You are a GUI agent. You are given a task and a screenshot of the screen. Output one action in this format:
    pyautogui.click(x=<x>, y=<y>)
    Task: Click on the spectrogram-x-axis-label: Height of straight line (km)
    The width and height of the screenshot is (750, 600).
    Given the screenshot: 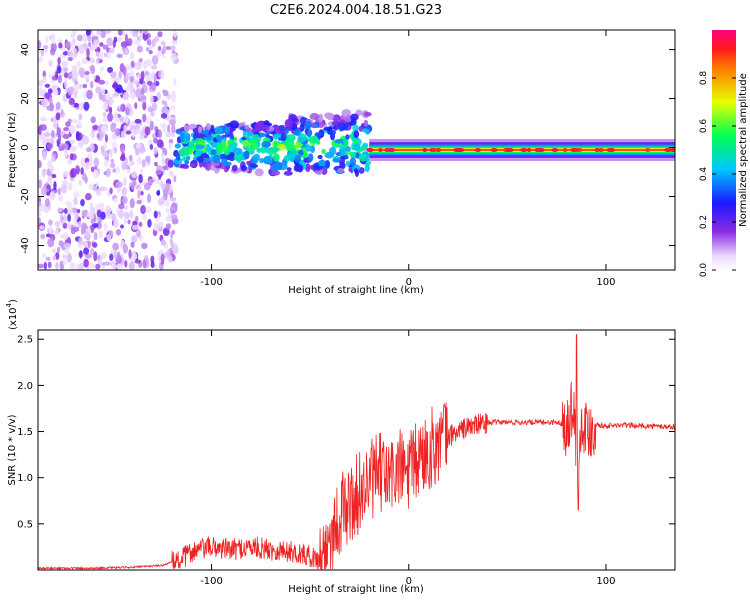 What is the action you would take?
    pyautogui.click(x=356, y=290)
    